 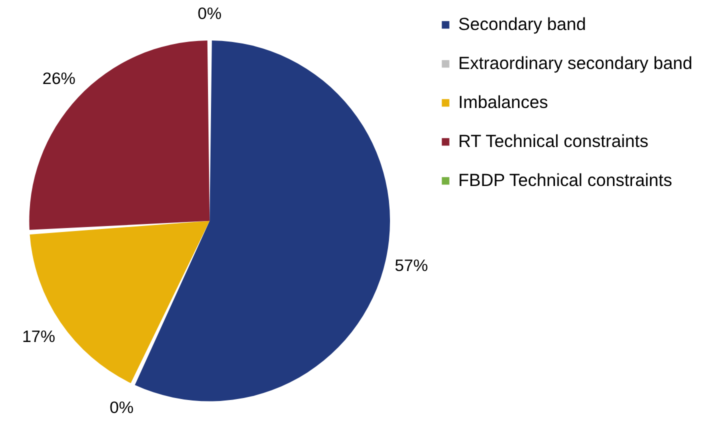 I want to click on legend-label: FBDP Technical constraints, so click(x=565, y=180).